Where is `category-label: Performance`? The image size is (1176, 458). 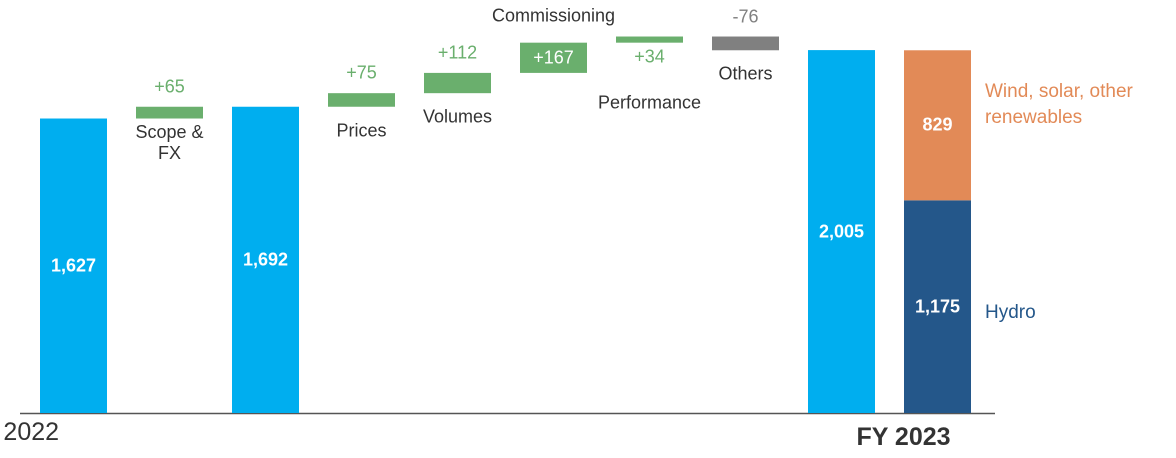 category-label: Performance is located at coordinates (649, 102).